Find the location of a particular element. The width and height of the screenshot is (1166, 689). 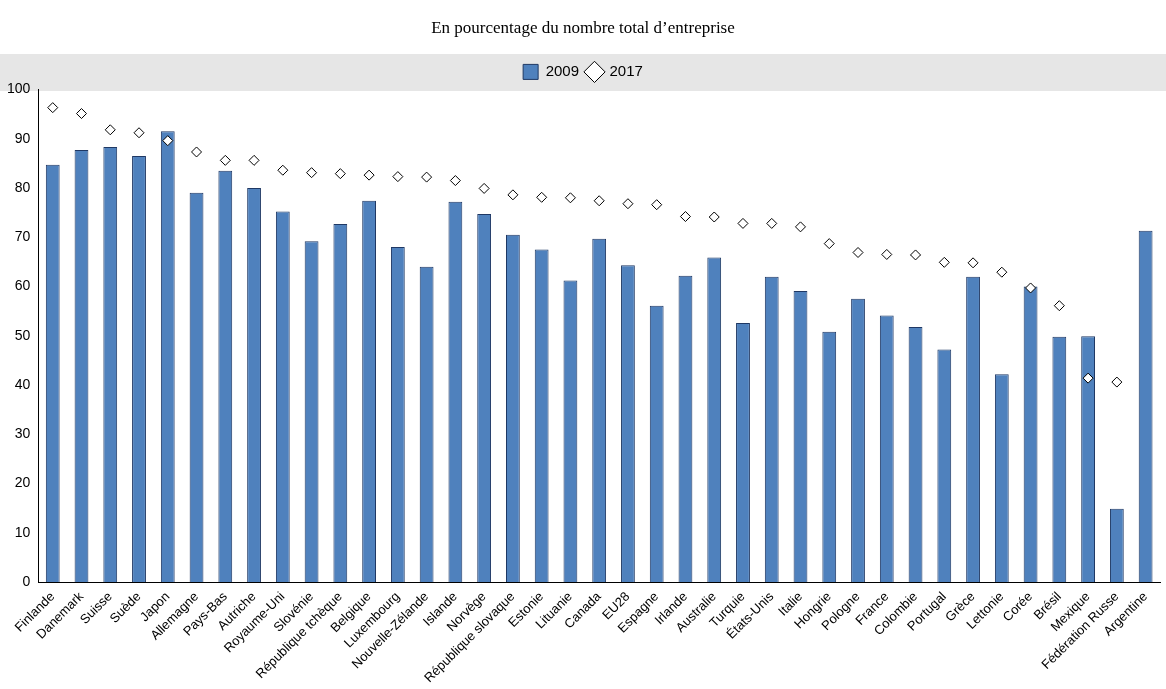

legend-label: 2009 is located at coordinates (562, 71).